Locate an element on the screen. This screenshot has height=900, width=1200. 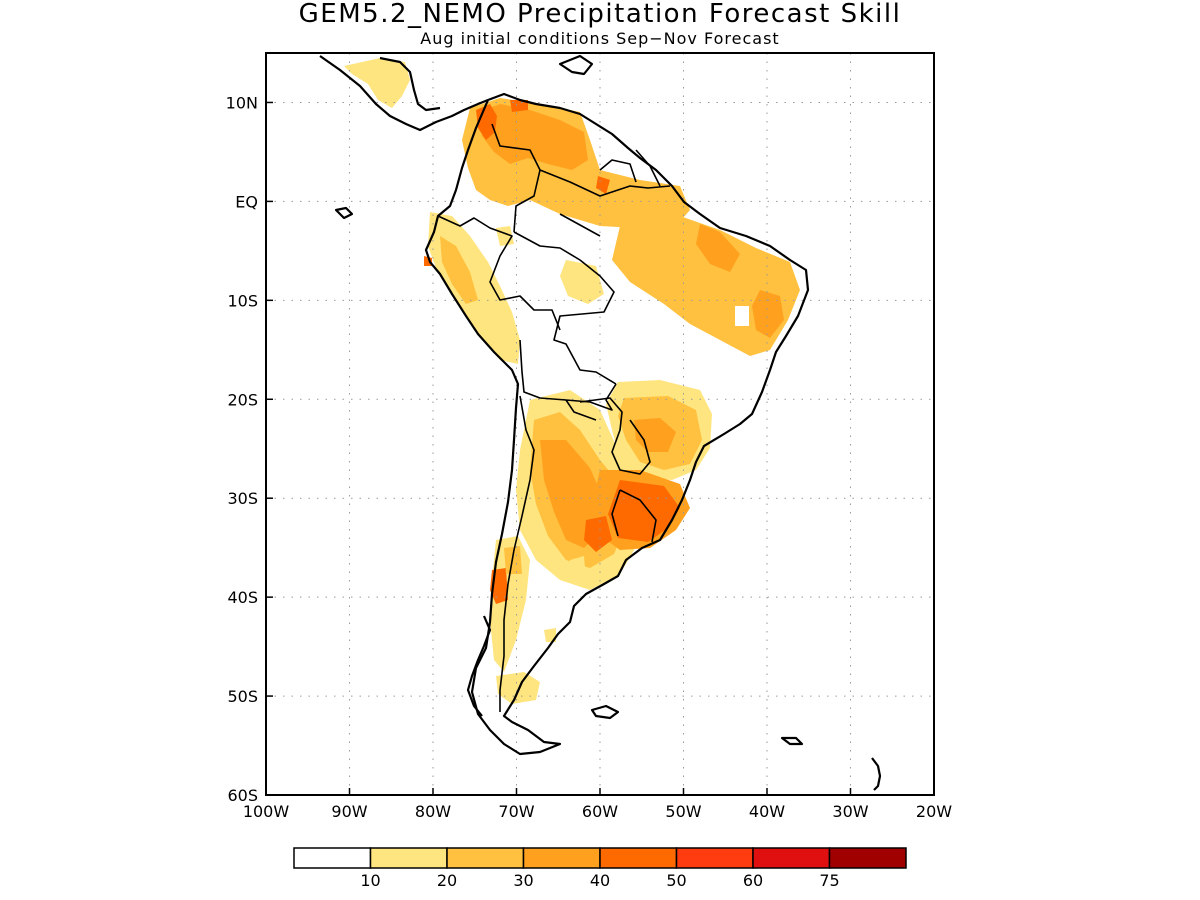
skill-region-venezuela-peak is located at coordinates (519, 106).